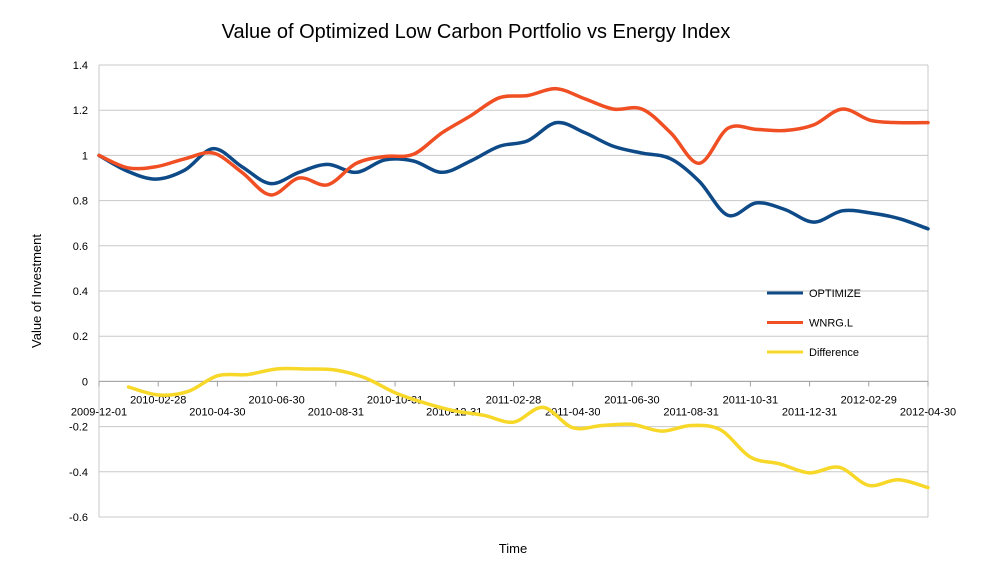 Image resolution: width=984 pixels, height=587 pixels. What do you see at coordinates (36, 291) in the screenshot?
I see `y-axis-label: Value of Investment` at bounding box center [36, 291].